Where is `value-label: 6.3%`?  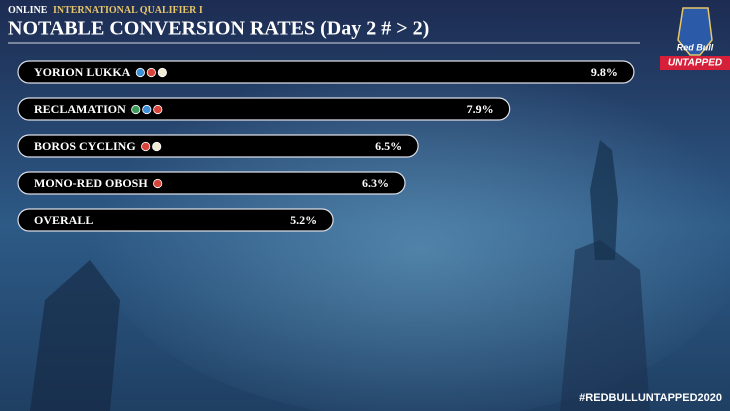
value-label: 6.3% is located at coordinates (375, 183).